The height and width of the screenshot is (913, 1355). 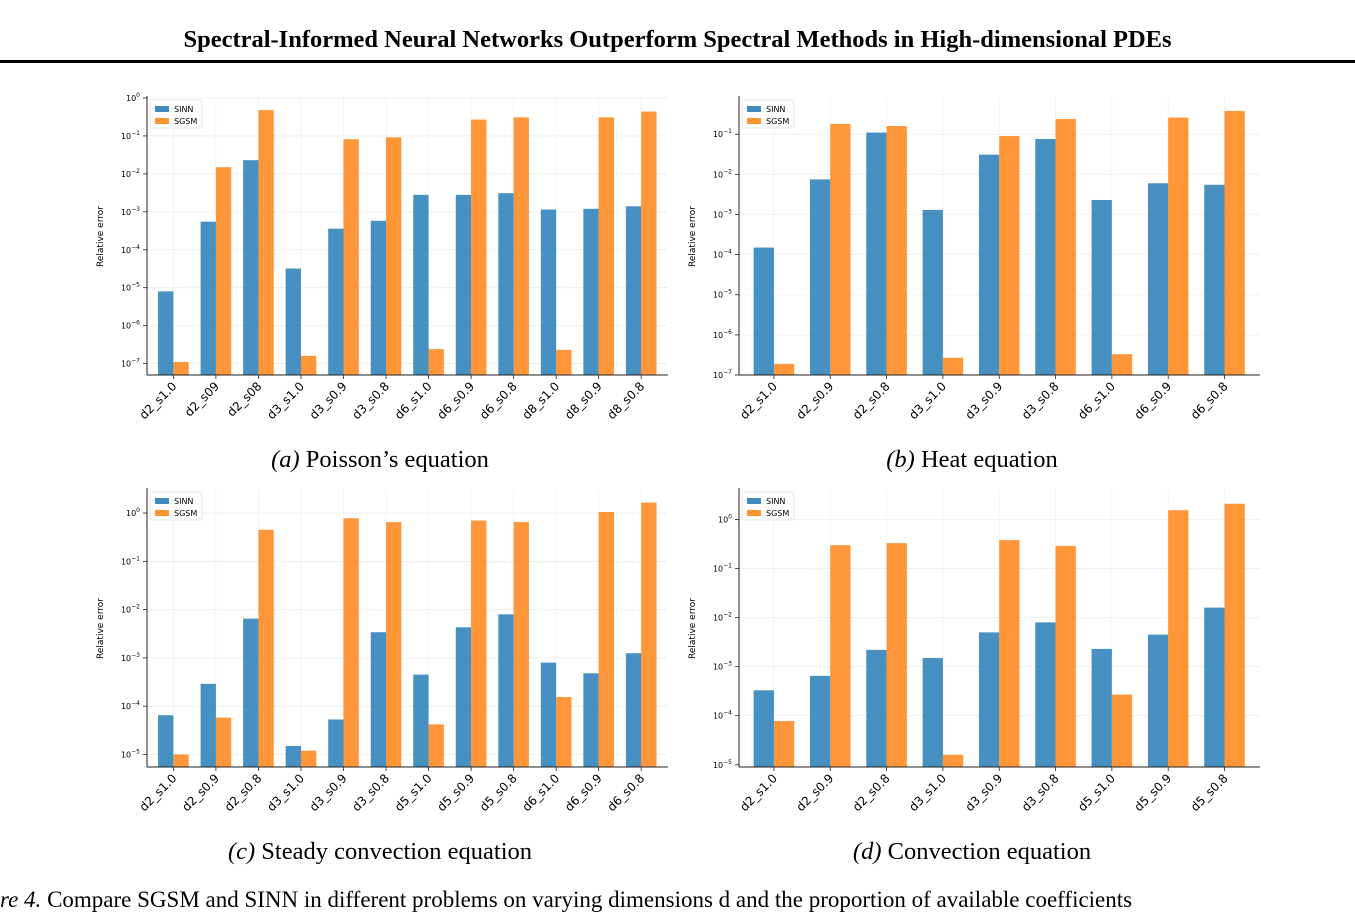 I want to click on y-tick-label: 10⁻², so click(x=130, y=609).